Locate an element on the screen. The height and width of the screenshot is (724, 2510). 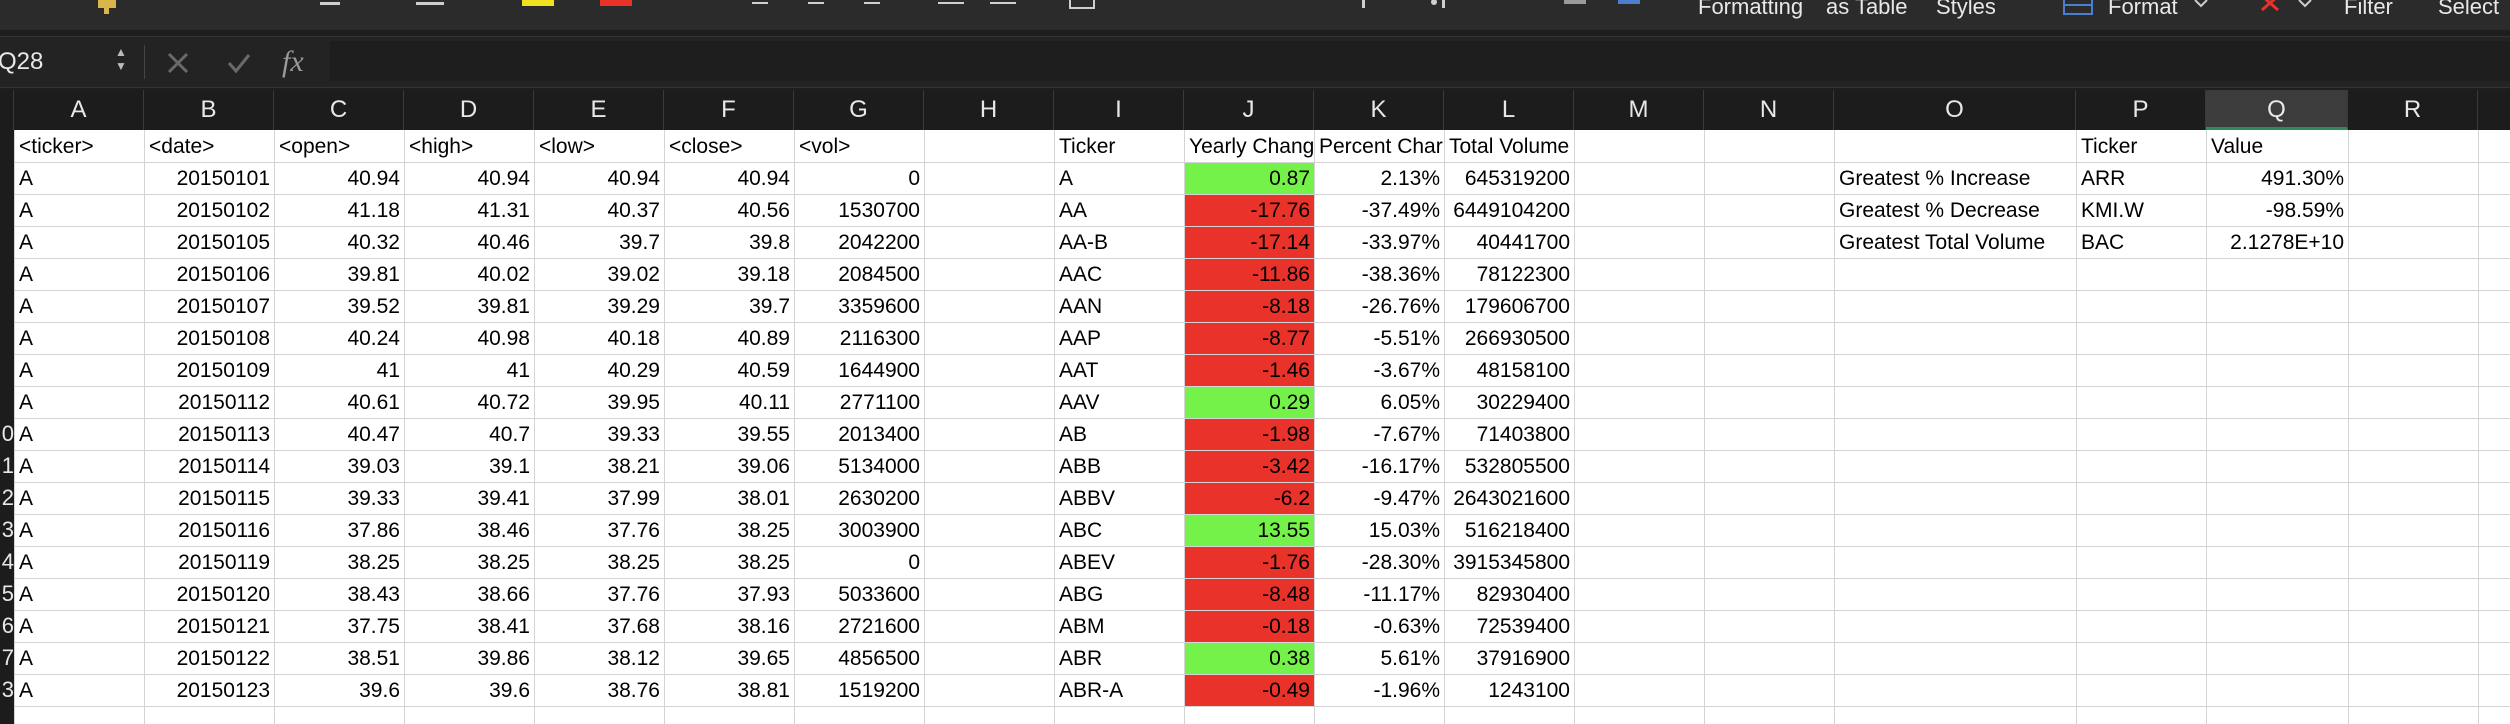
raw-data-cell: 39.65 is located at coordinates (763, 658).